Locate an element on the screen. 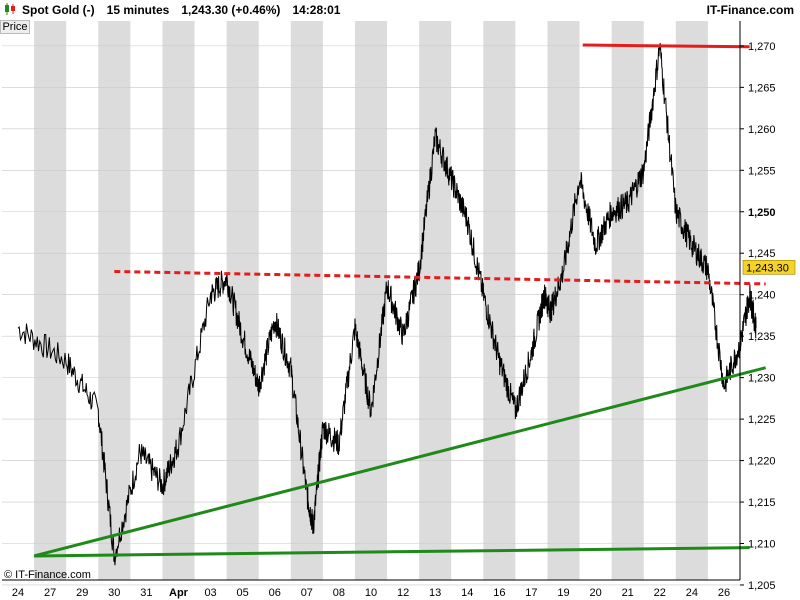  last-price-label: 1,243.30 is located at coordinates (767, 268).